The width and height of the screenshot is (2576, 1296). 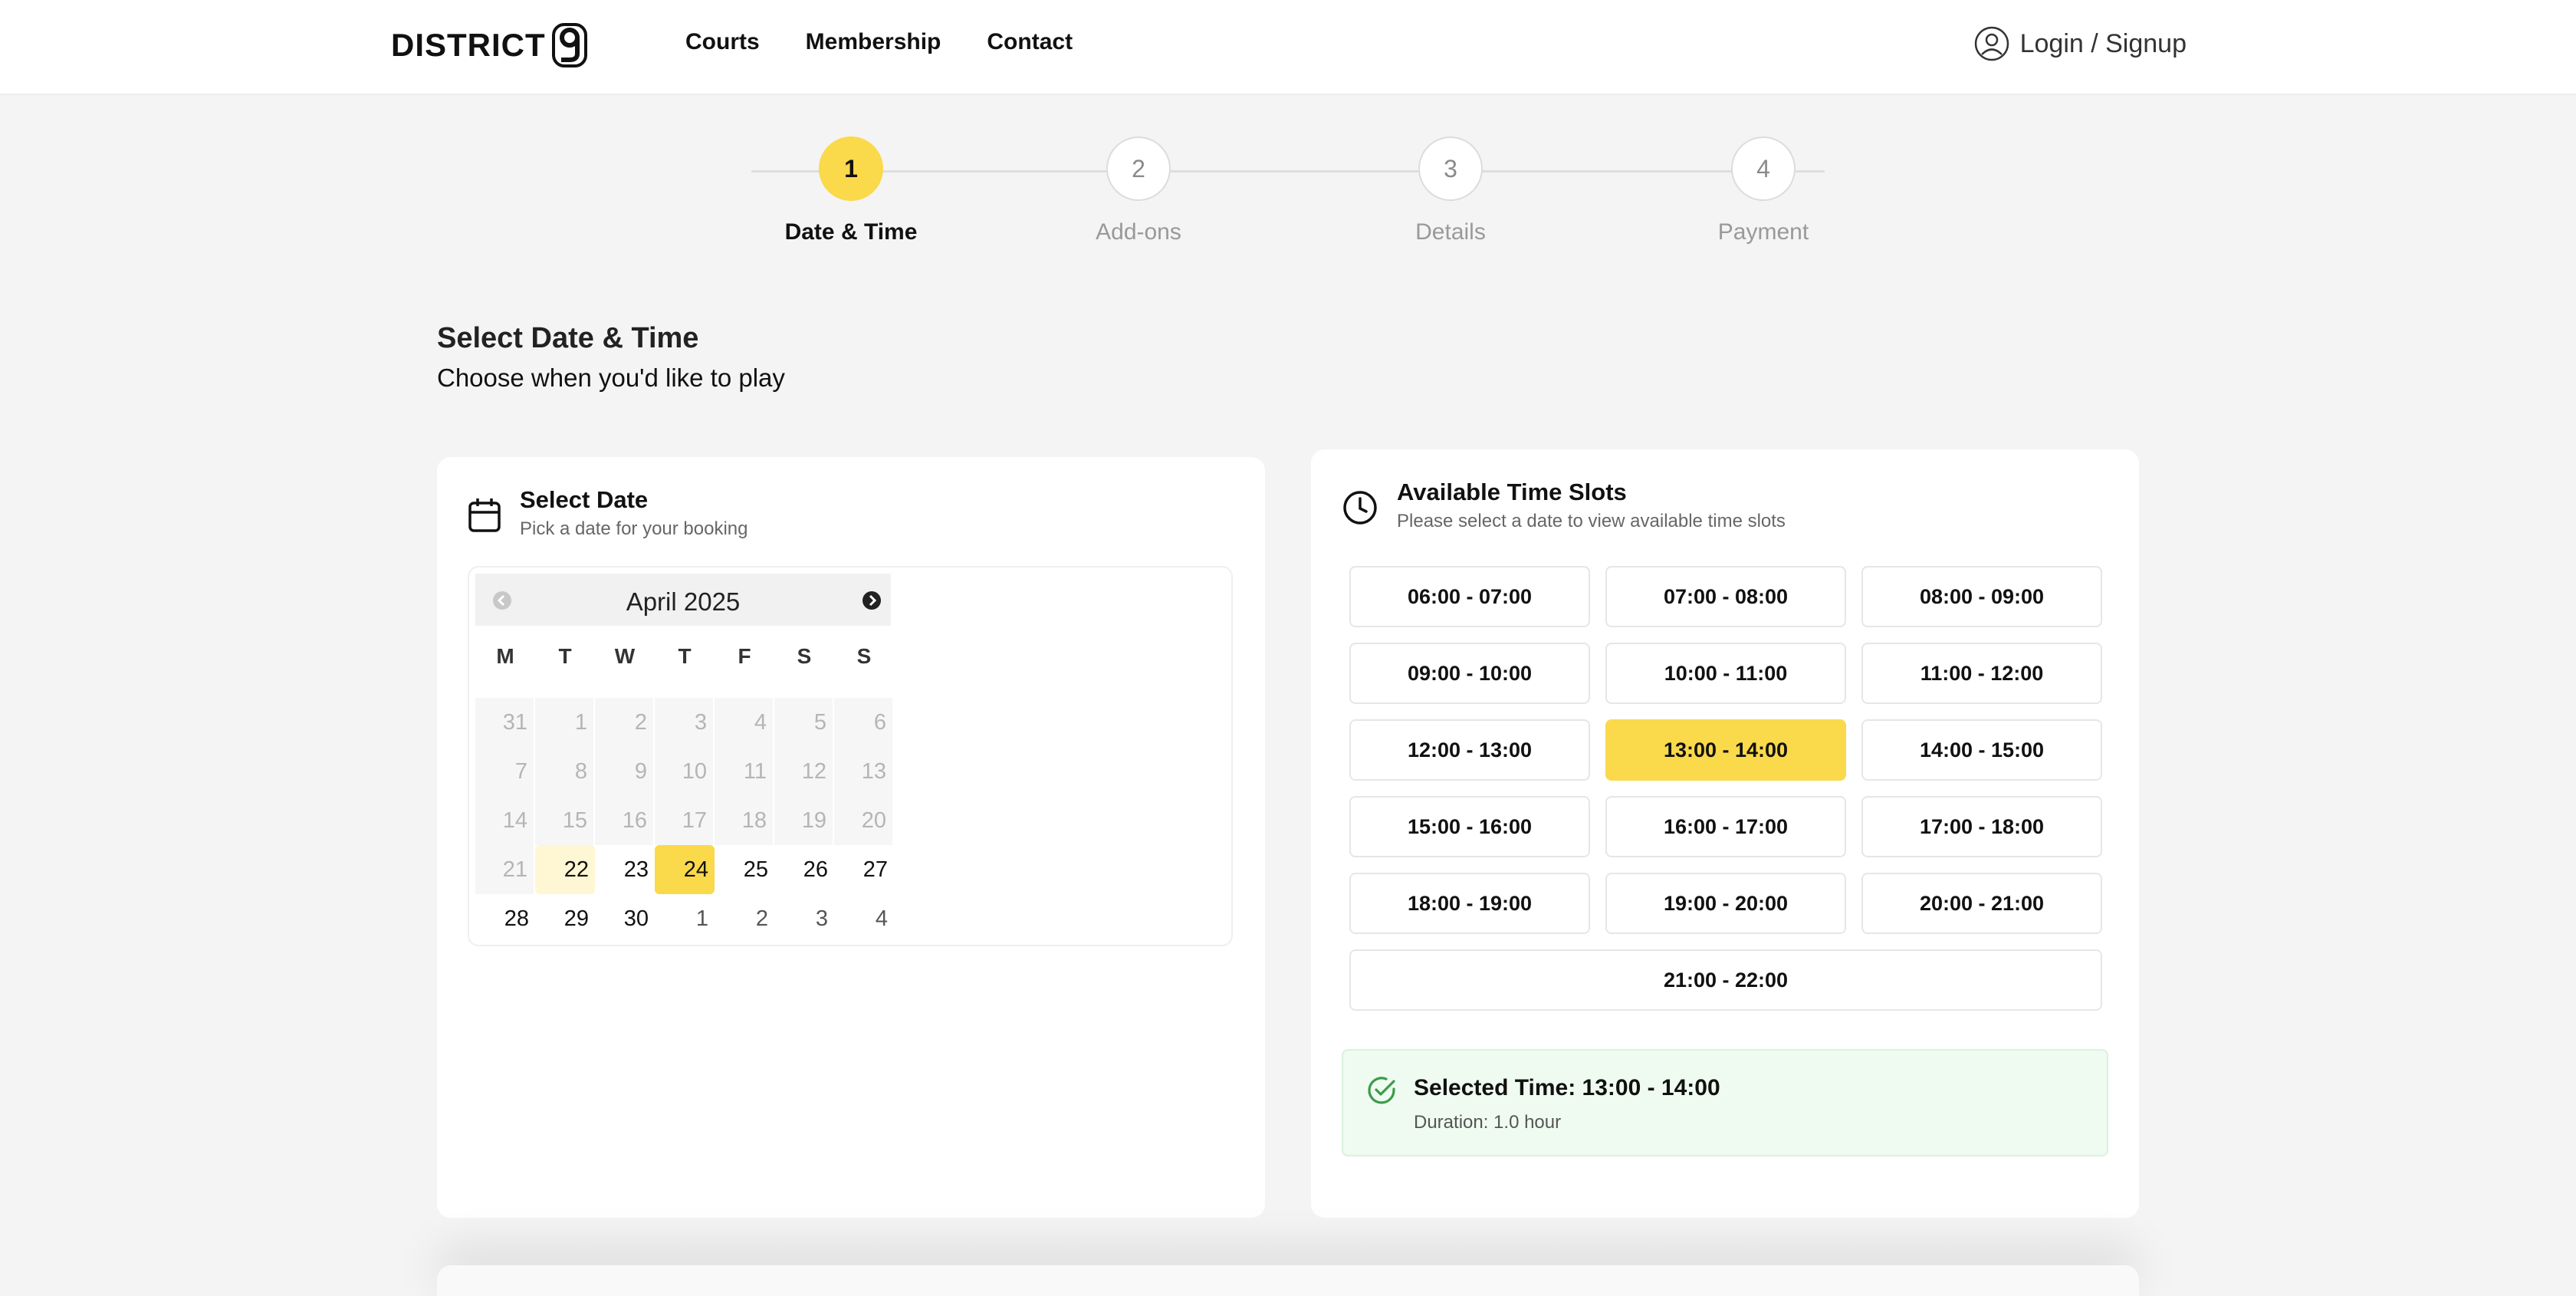 What do you see at coordinates (804, 656) in the screenshot?
I see `weekday-label: S` at bounding box center [804, 656].